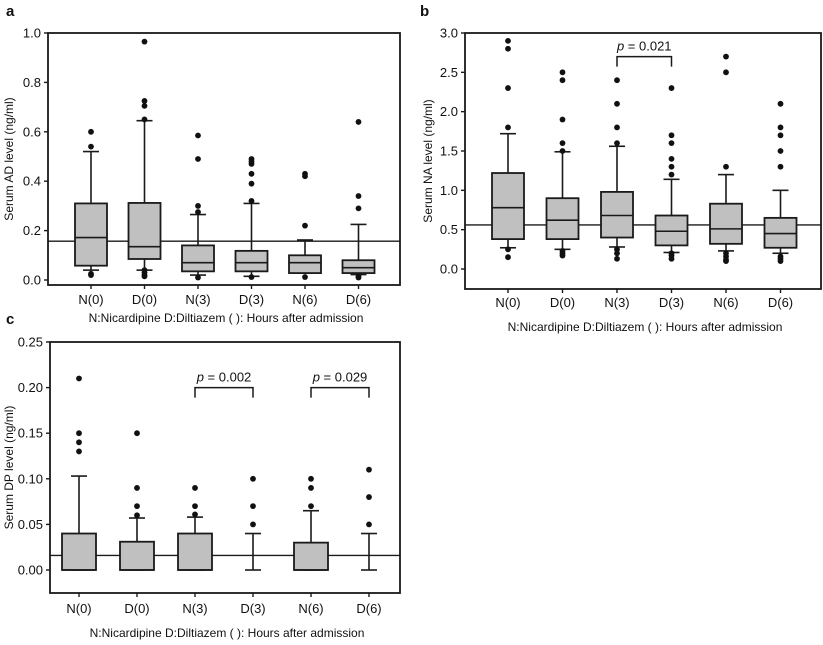 Image resolution: width=823 pixels, height=645 pixels. What do you see at coordinates (252, 608) in the screenshot?
I see `x-category-label: D(3)` at bounding box center [252, 608].